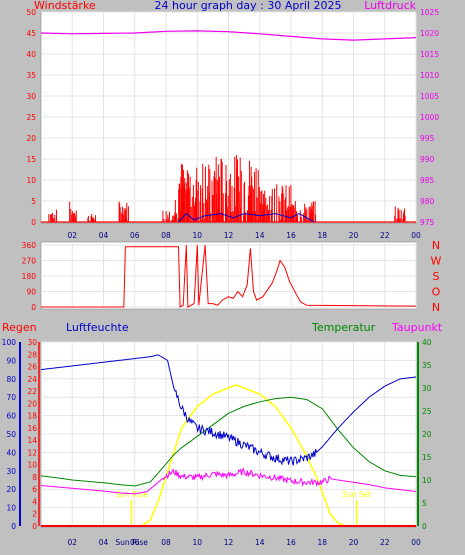 This screenshot has width=465, height=555. What do you see at coordinates (11, 508) in the screenshot?
I see `humidity-tick-label: 10` at bounding box center [11, 508].